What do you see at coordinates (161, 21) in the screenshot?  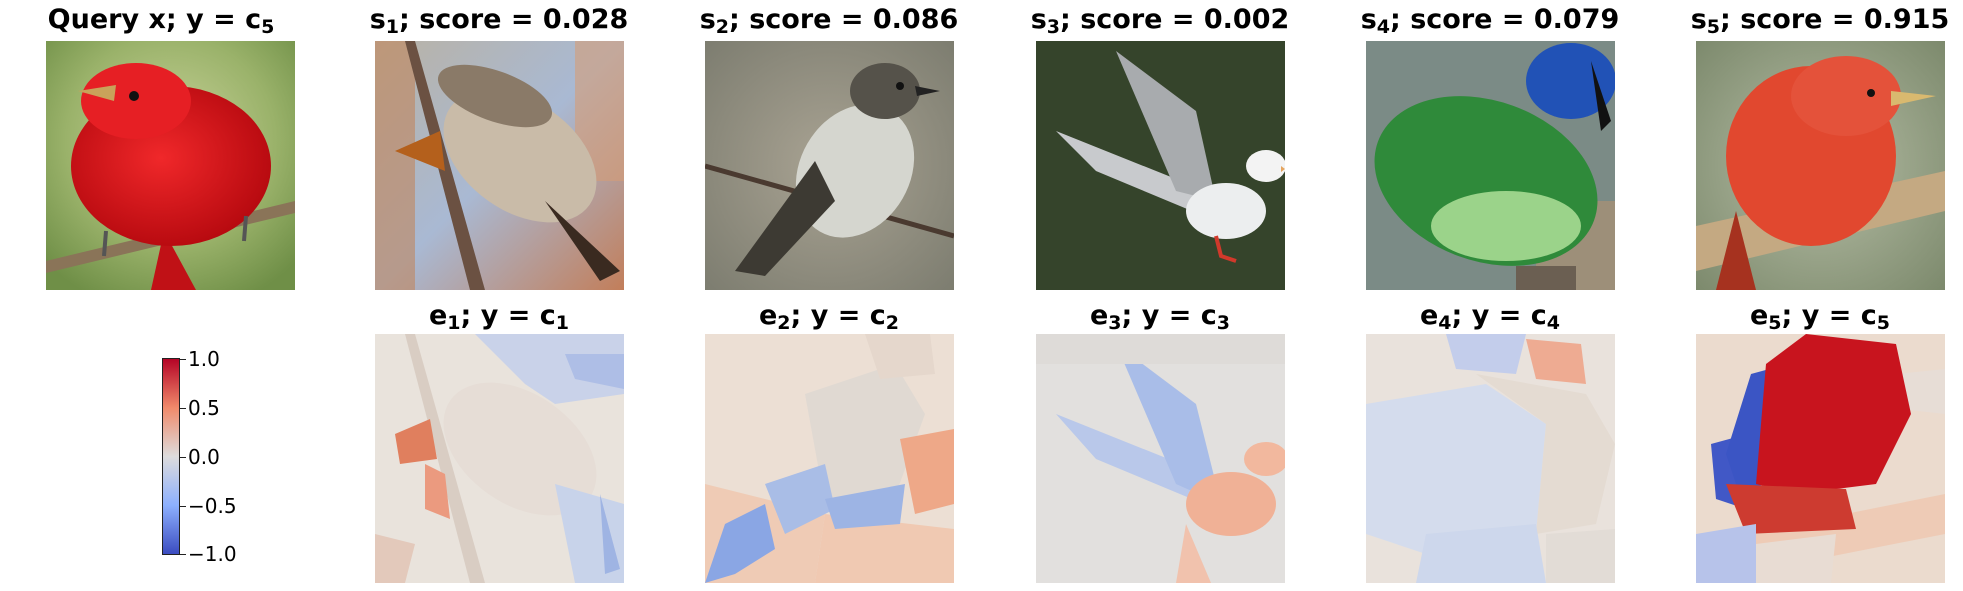 I see `query-title: Query x; y = c5` at bounding box center [161, 21].